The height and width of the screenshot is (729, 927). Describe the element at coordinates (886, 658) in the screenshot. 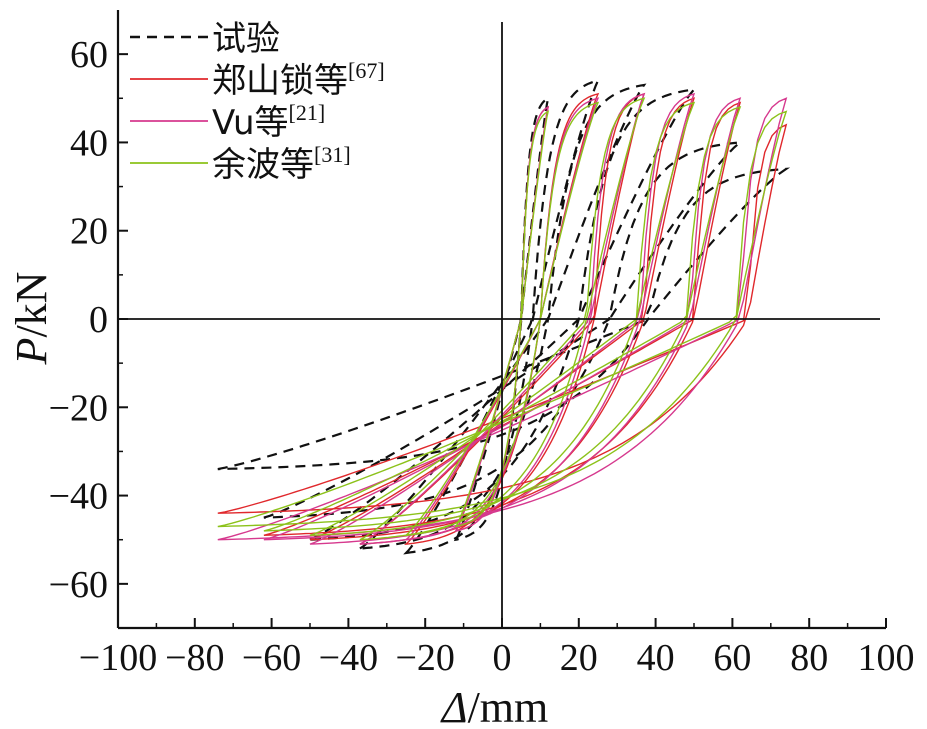

I see `x-tick-label: 100` at that location.